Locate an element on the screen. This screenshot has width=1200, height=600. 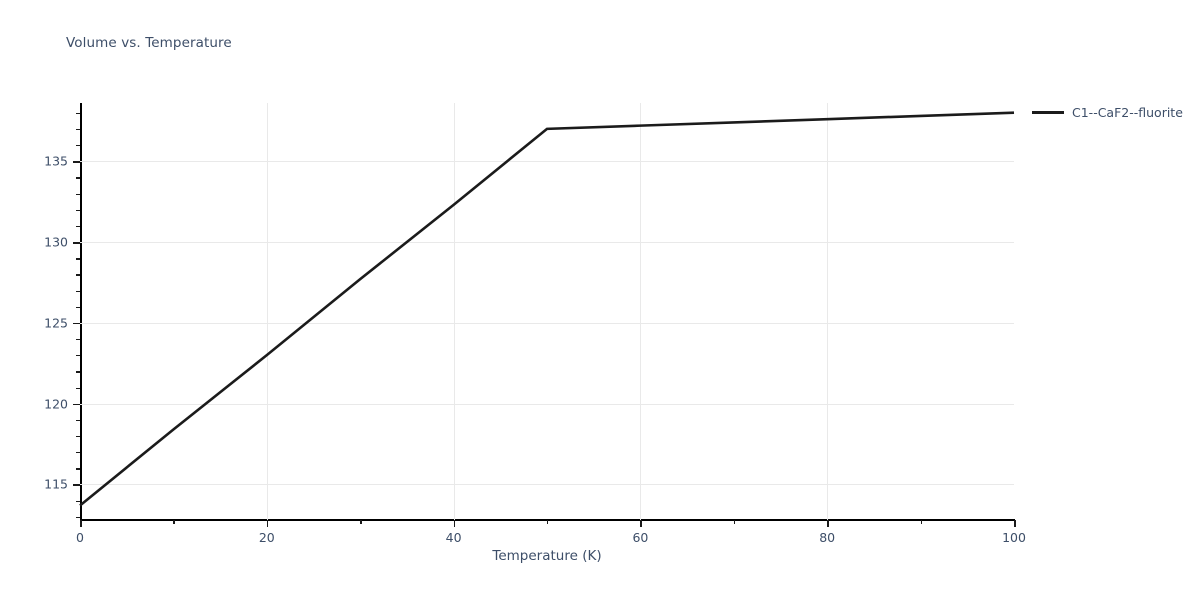
x-tick-label: 80 is located at coordinates (827, 537).